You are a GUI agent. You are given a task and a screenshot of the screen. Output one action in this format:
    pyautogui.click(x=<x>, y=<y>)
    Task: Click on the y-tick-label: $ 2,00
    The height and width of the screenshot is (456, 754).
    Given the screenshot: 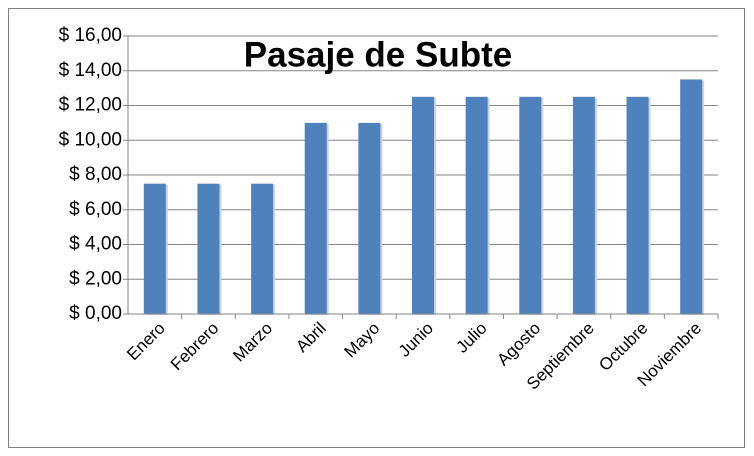 What is the action you would take?
    pyautogui.click(x=95, y=278)
    